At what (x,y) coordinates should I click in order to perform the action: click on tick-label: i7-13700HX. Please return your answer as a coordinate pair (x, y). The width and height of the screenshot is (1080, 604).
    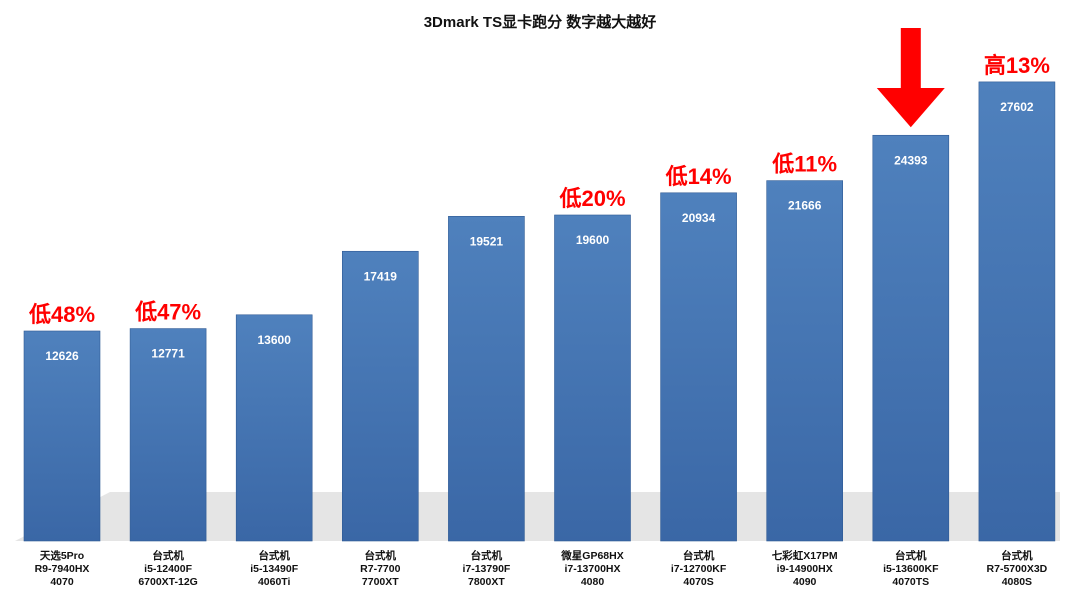
    Looking at the image, I should click on (592, 569).